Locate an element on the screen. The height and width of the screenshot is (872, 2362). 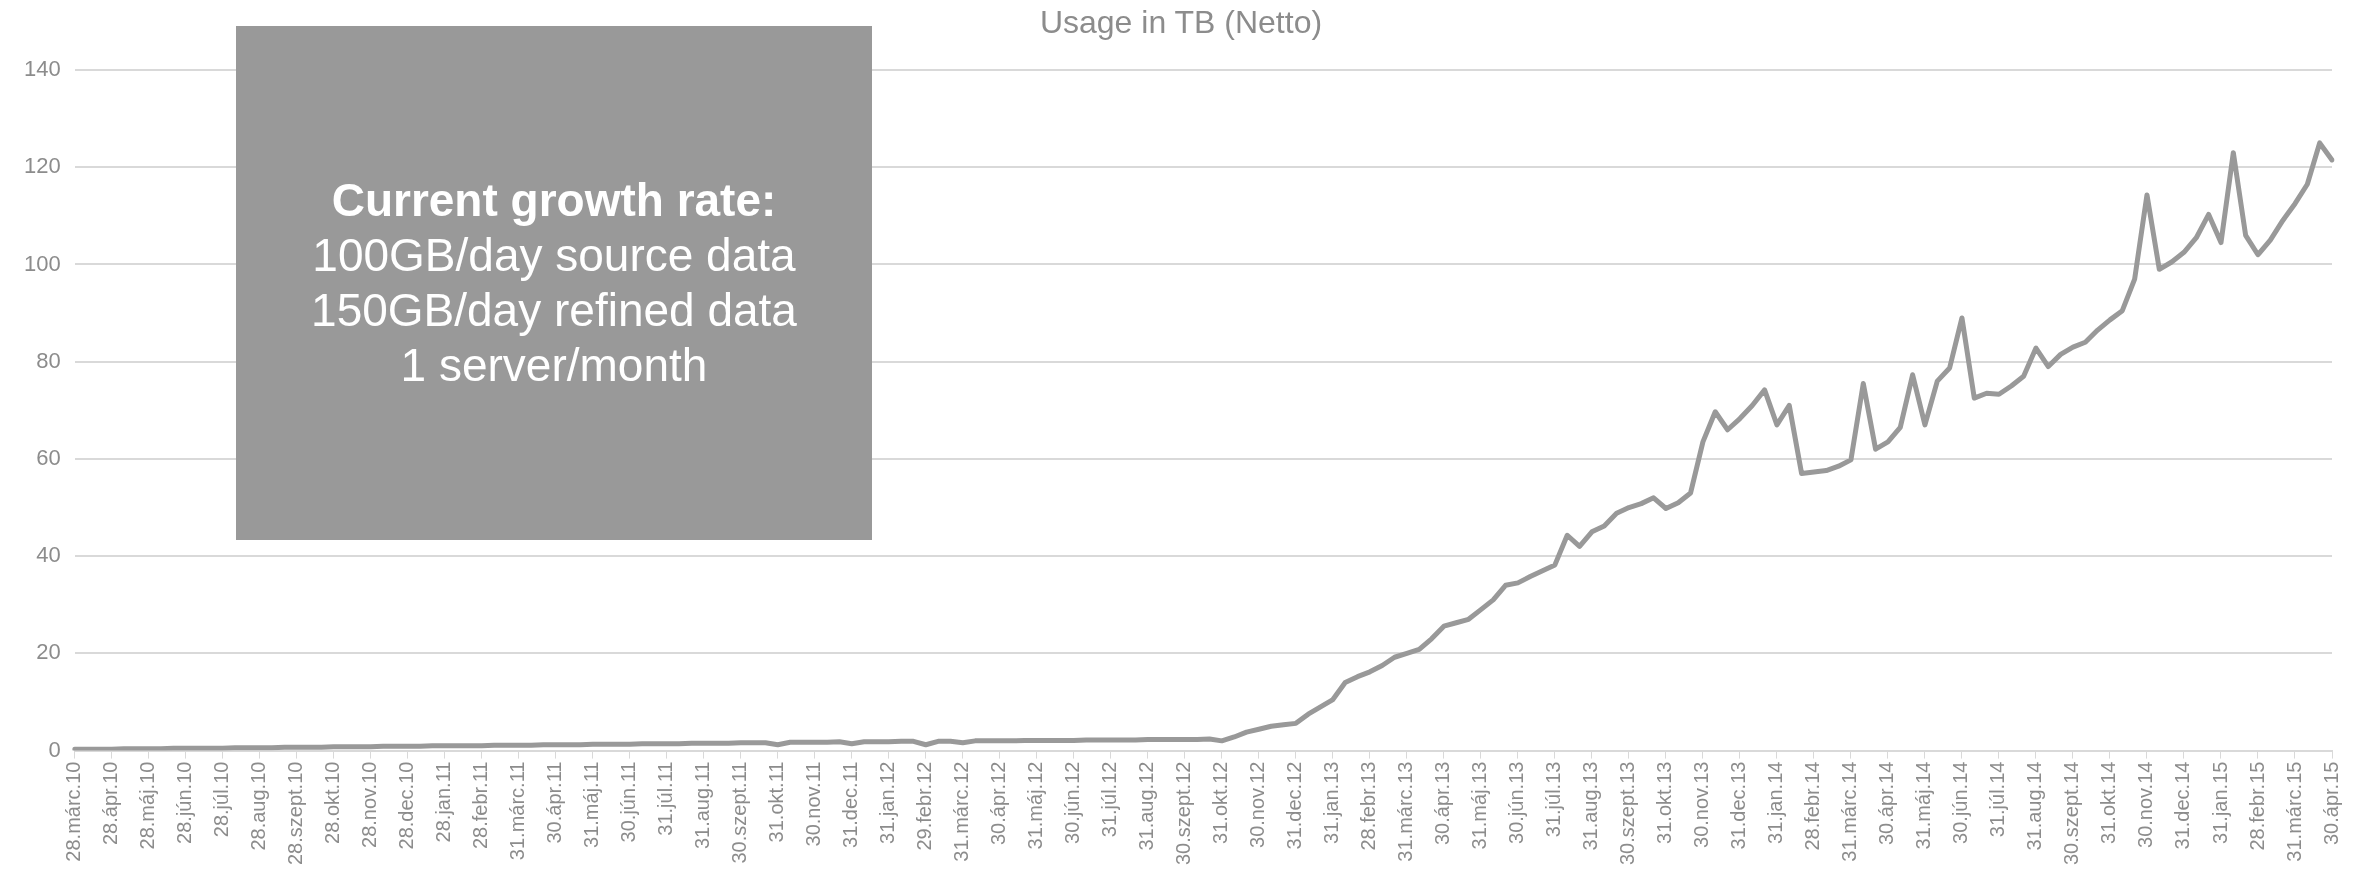
x-tick-label: 31.máj.12 is located at coordinates (1035, 805).